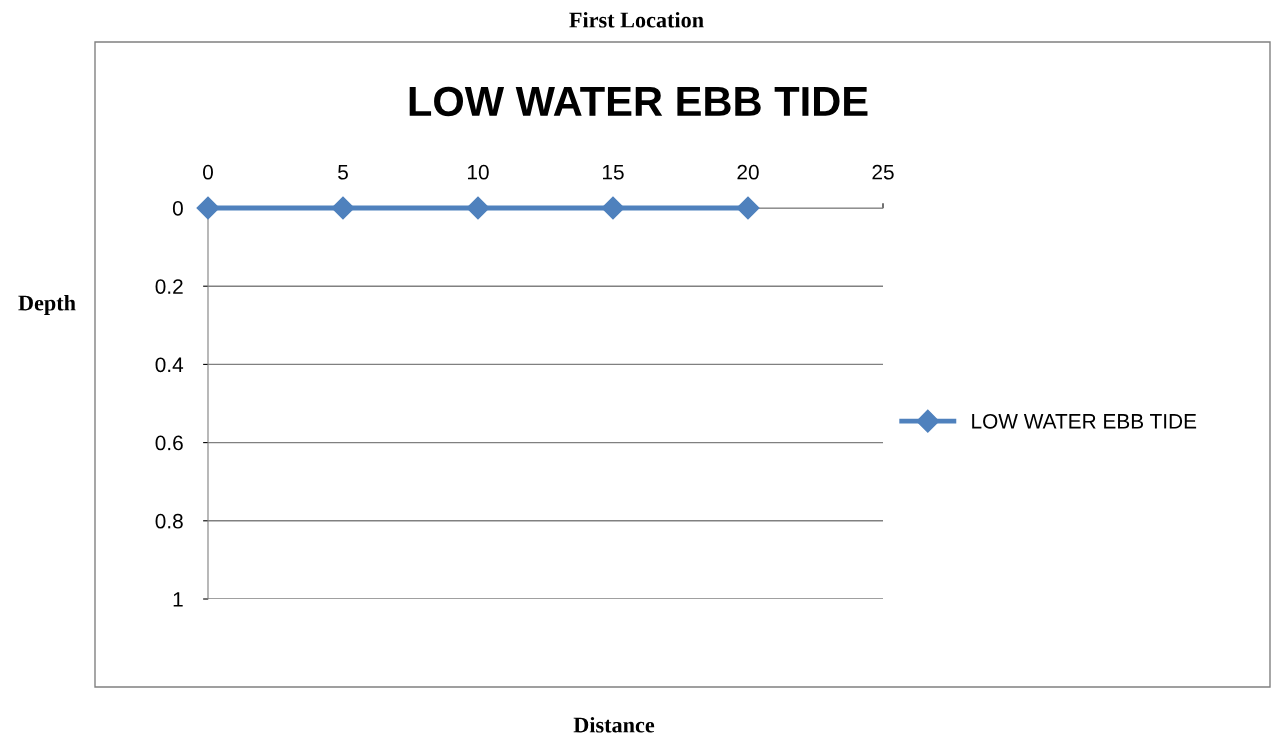 This screenshot has height=738, width=1273. What do you see at coordinates (636, 19) in the screenshot?
I see `chart-title: First Location` at bounding box center [636, 19].